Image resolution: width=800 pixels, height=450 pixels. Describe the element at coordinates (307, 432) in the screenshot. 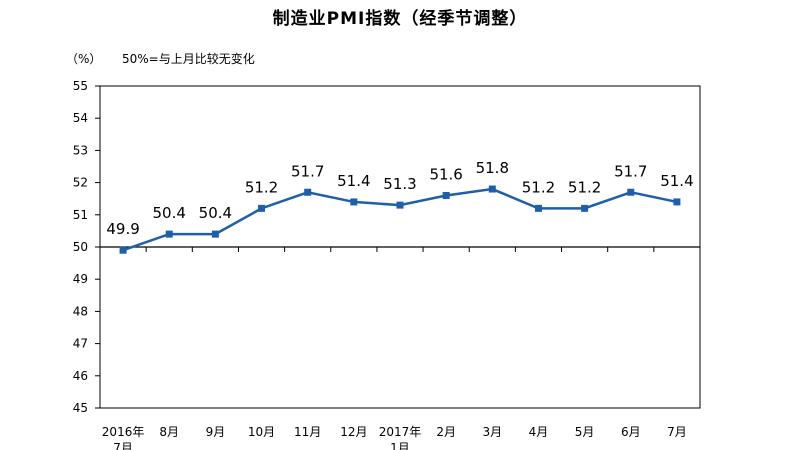

I see `x-tick-label: 11月` at that location.